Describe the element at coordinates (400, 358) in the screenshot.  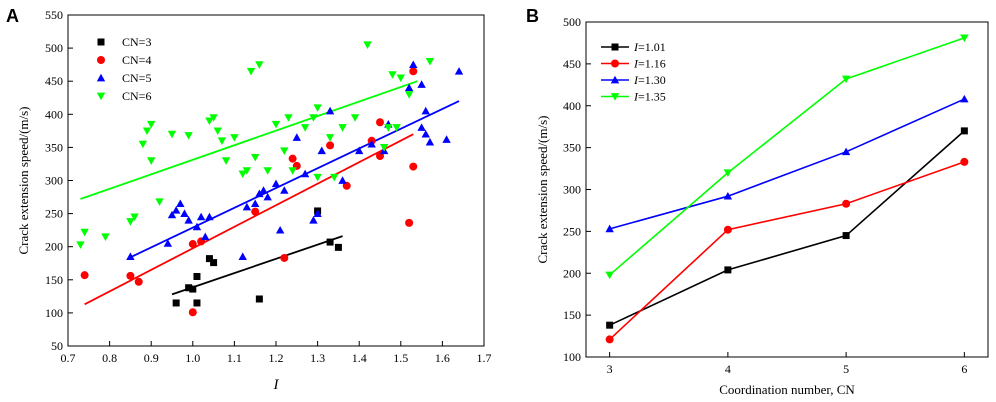
I see `x-tick-label: 1.5` at that location.